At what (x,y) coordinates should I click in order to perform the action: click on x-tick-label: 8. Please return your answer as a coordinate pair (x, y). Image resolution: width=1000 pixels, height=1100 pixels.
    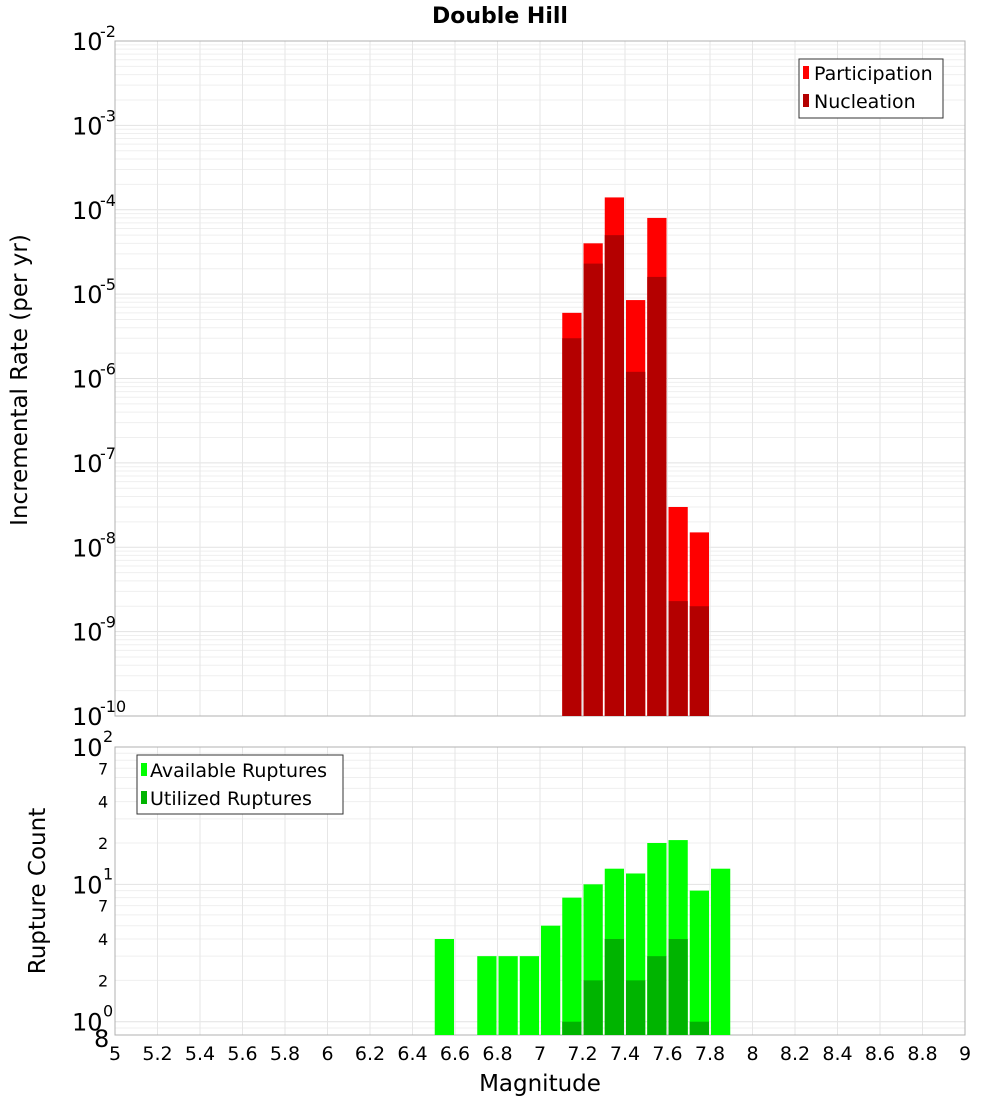
    Looking at the image, I should click on (752, 1054).